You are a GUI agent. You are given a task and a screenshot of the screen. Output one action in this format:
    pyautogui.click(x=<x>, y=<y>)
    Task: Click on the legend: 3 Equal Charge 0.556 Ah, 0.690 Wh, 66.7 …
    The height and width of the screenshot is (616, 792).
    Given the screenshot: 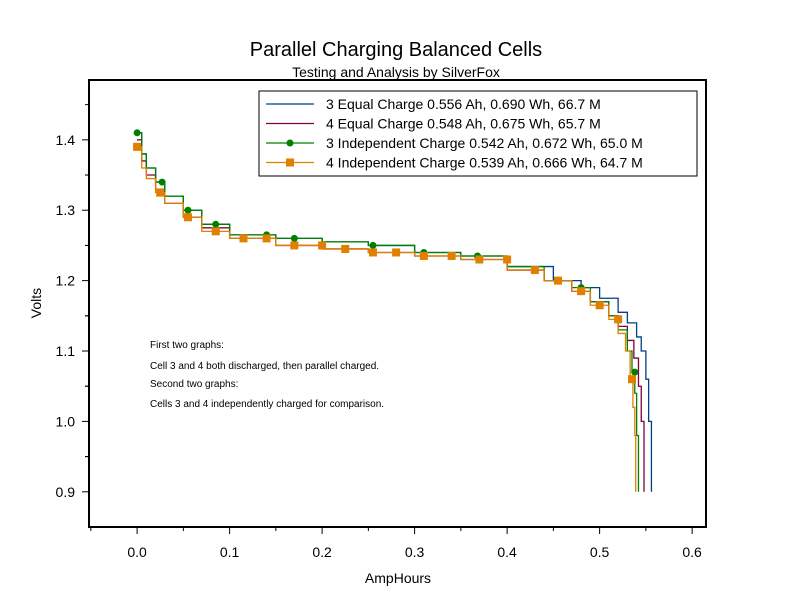 What is the action you would take?
    pyautogui.click(x=478, y=133)
    